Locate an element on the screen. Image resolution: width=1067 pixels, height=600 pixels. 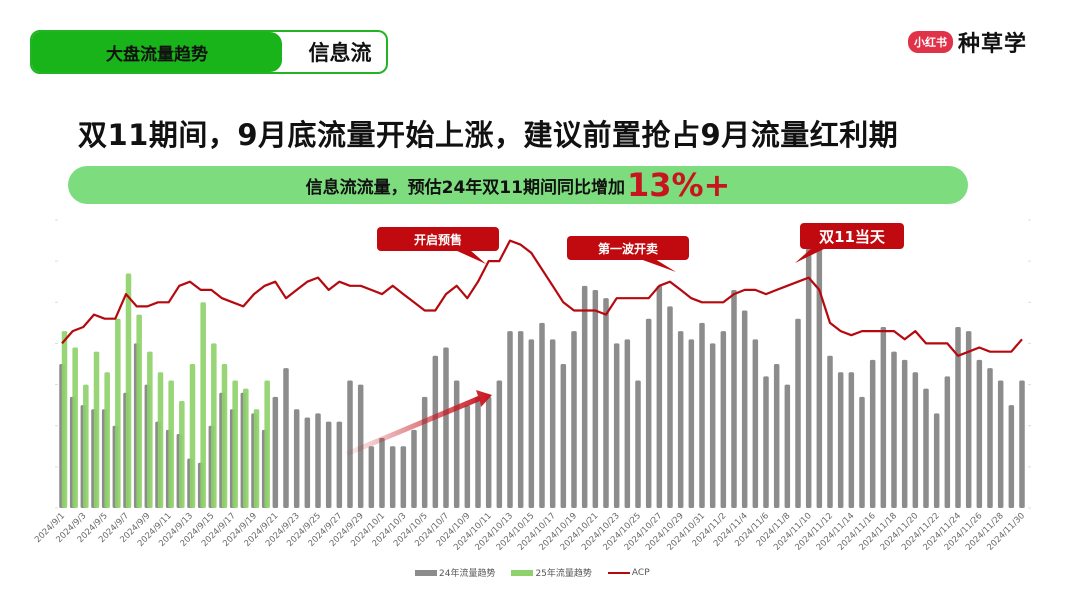
brand-name: 种草学 is located at coordinates (992, 44).